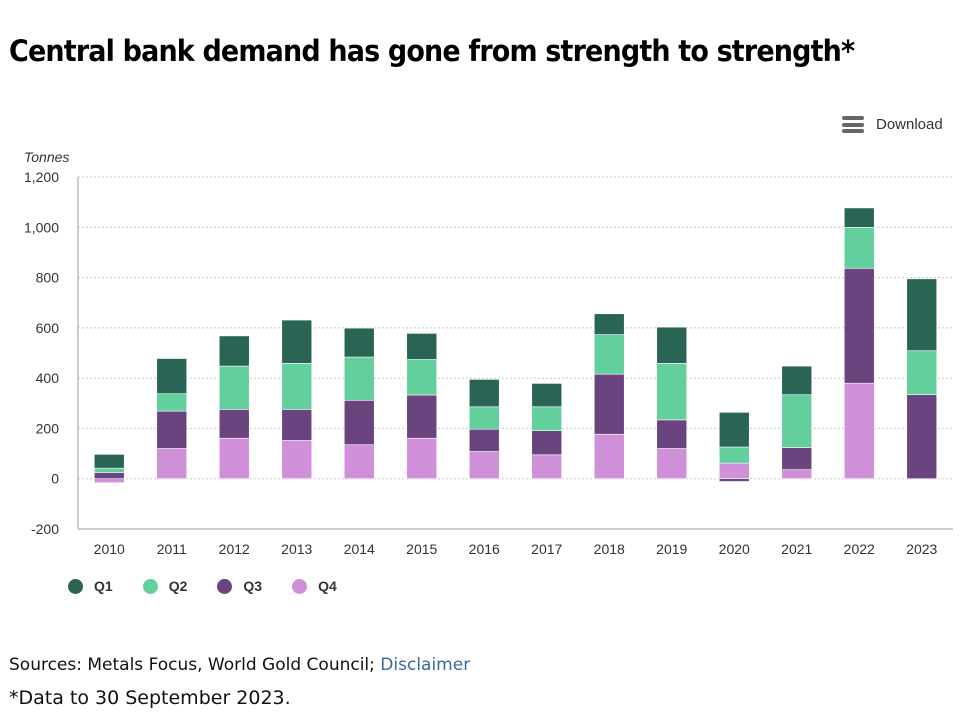 This screenshot has width=975, height=723. Describe the element at coordinates (422, 458) in the screenshot. I see `bar-2015-q4` at that location.